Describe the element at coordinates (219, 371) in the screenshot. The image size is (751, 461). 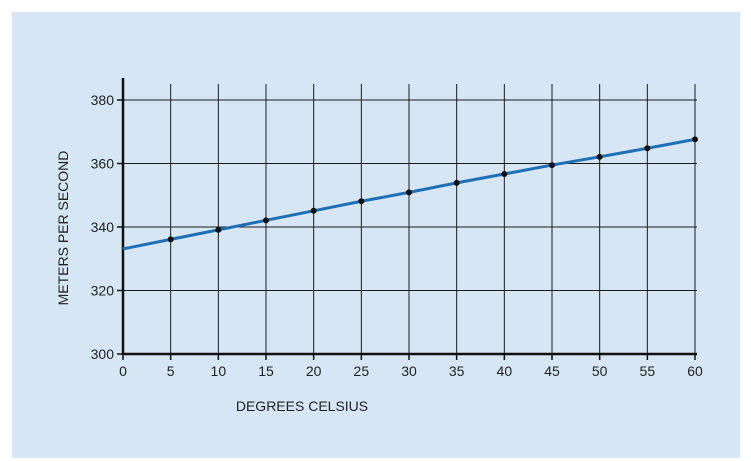
I see `x-tick-label: 10` at that location.